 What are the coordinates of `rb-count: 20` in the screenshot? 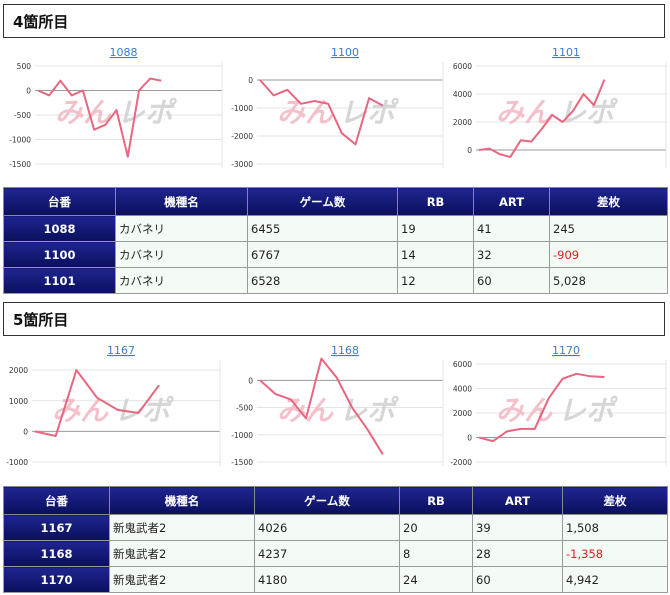 It's located at (436, 527).